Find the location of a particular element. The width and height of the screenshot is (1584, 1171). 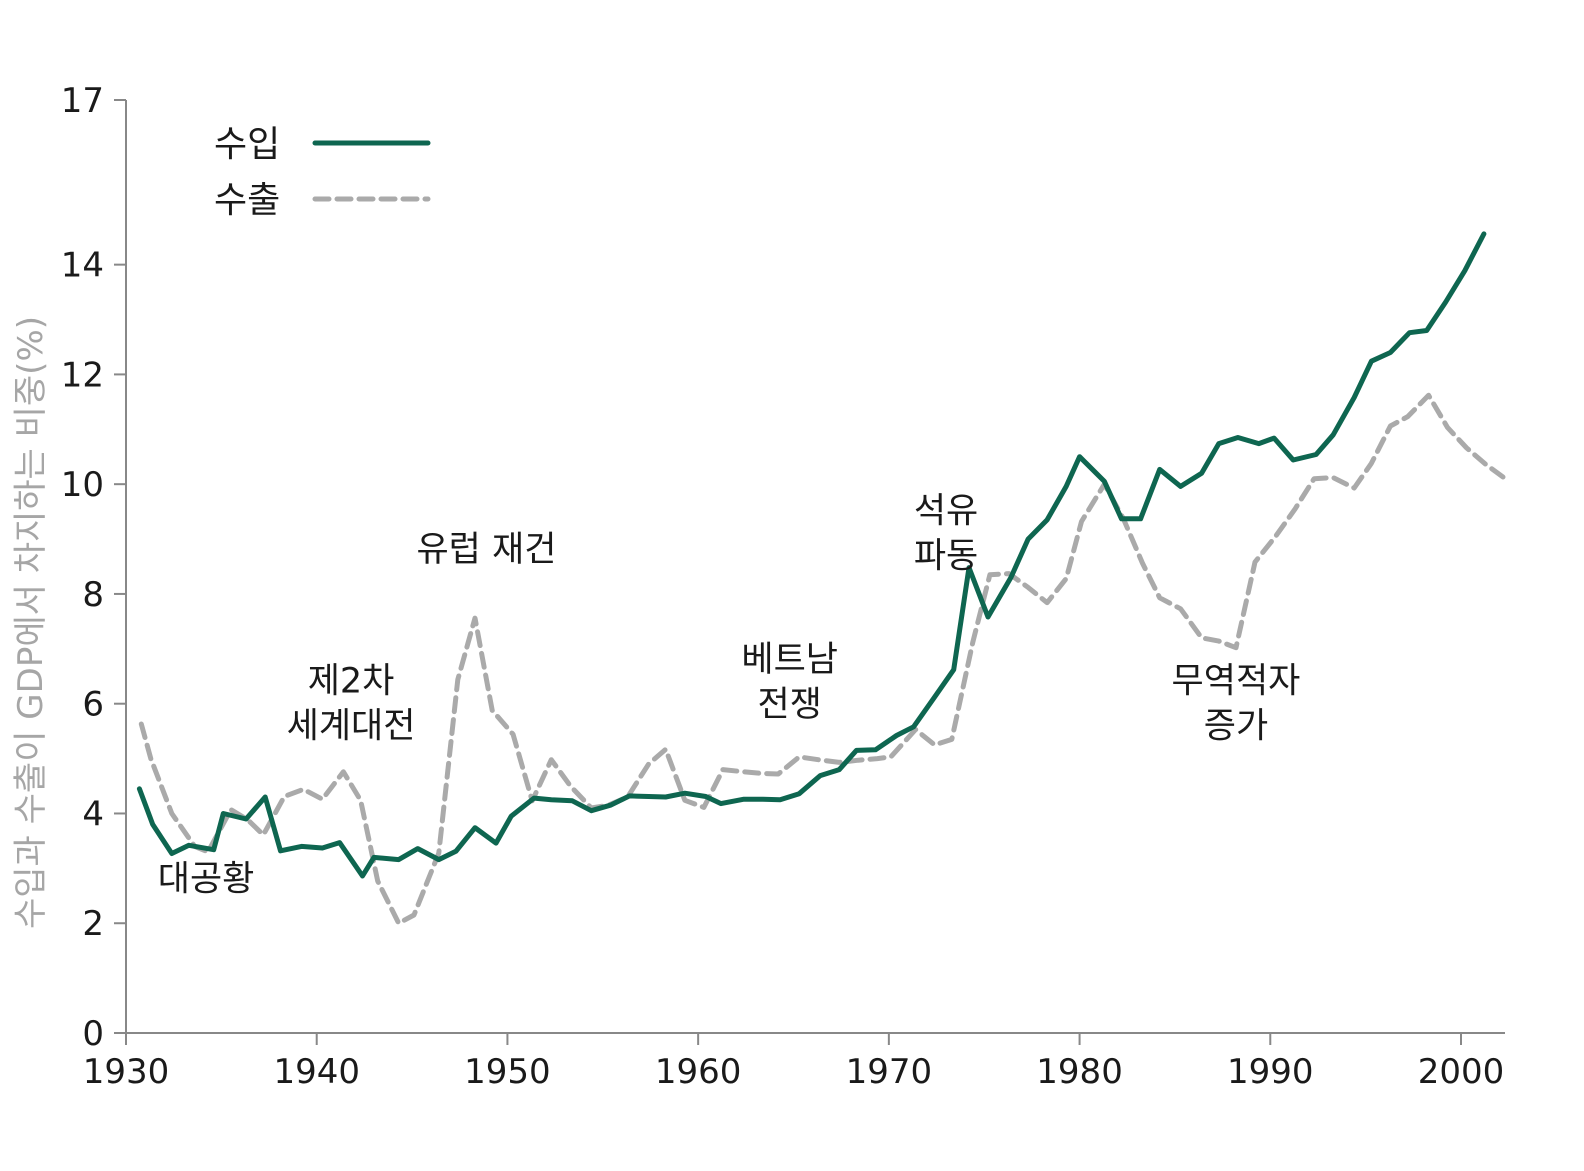

y-tick-label: 17 is located at coordinates (82, 101).